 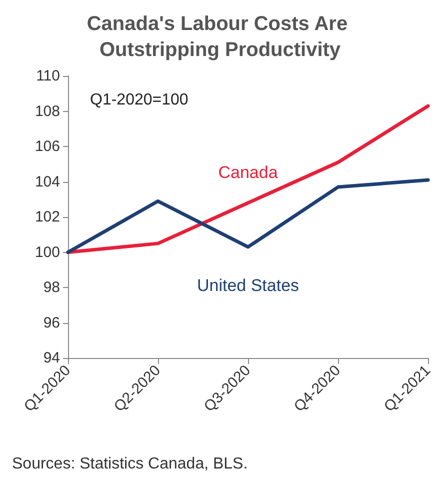 What do you see at coordinates (51, 358) in the screenshot?
I see `y-tick-label: 94` at bounding box center [51, 358].